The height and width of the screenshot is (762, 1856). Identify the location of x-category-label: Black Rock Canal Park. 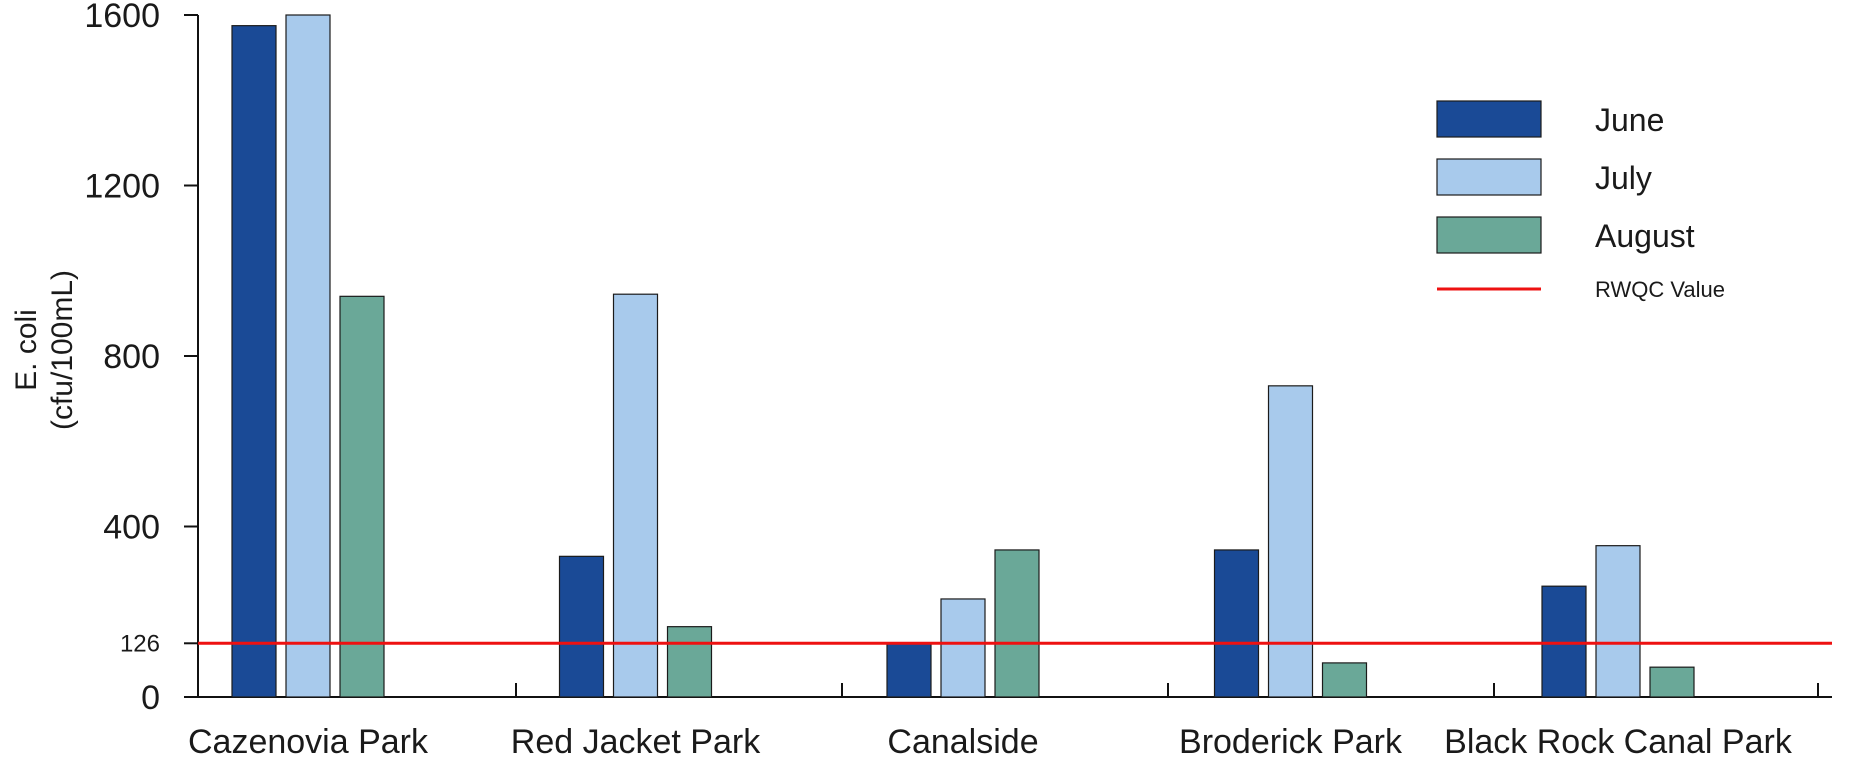
(1618, 742).